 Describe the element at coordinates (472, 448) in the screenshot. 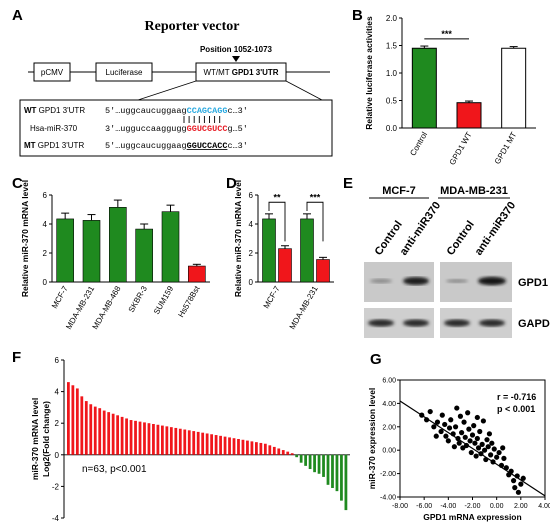

I see `g-fit-line` at that location.